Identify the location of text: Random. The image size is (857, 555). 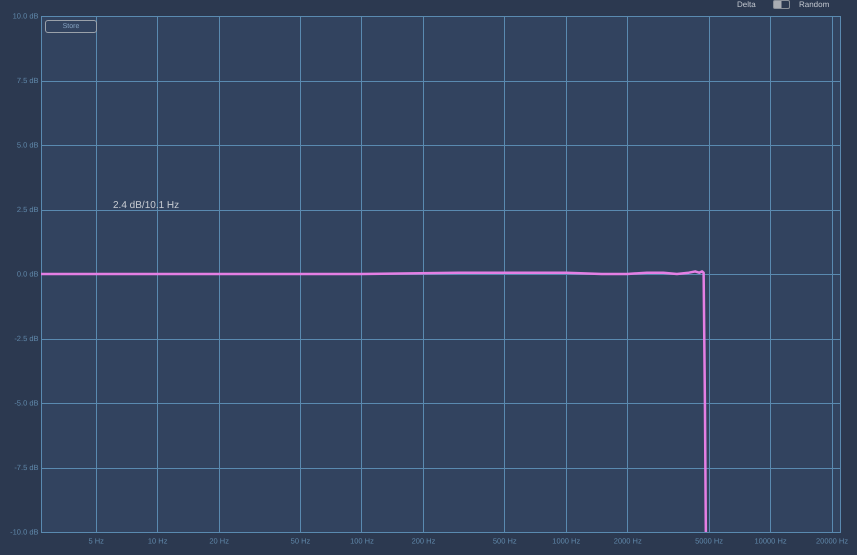
(814, 4).